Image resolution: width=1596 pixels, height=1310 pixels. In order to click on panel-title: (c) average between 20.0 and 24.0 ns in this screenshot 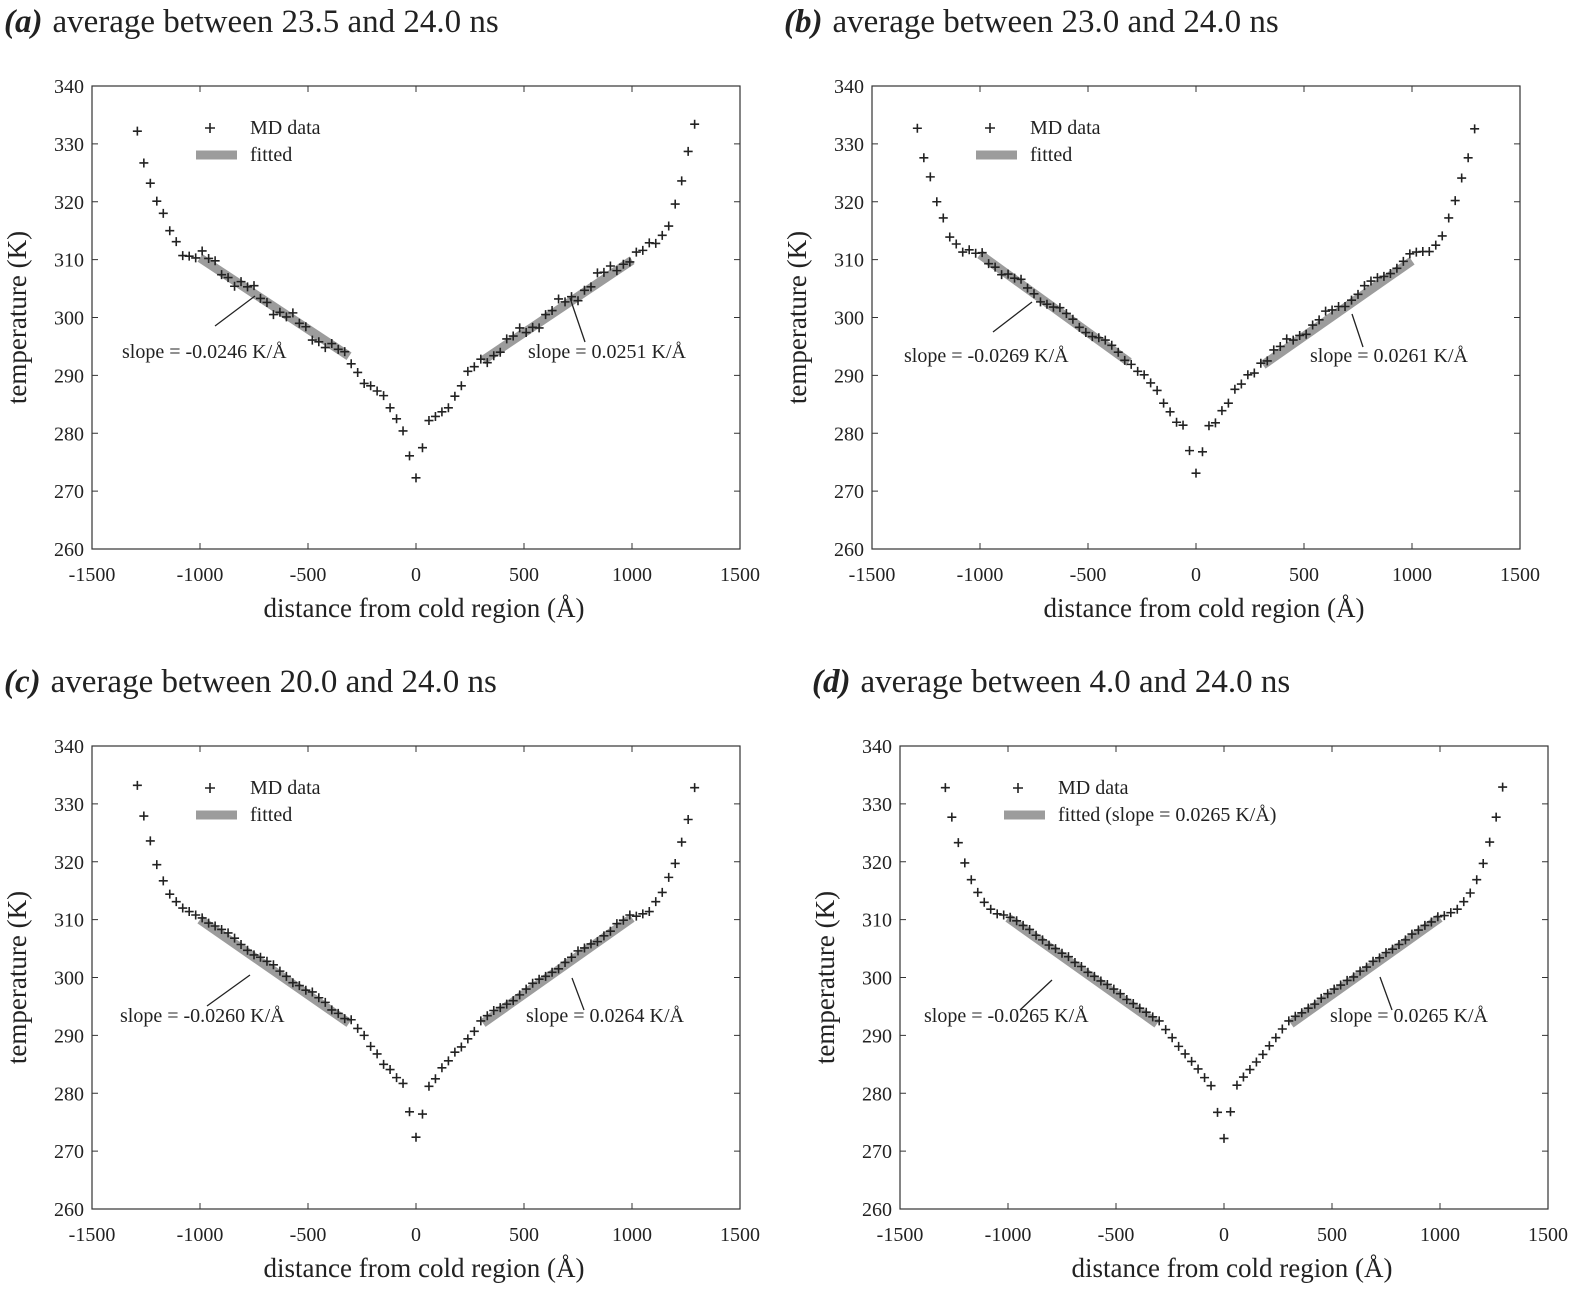, I will do `click(250, 682)`.